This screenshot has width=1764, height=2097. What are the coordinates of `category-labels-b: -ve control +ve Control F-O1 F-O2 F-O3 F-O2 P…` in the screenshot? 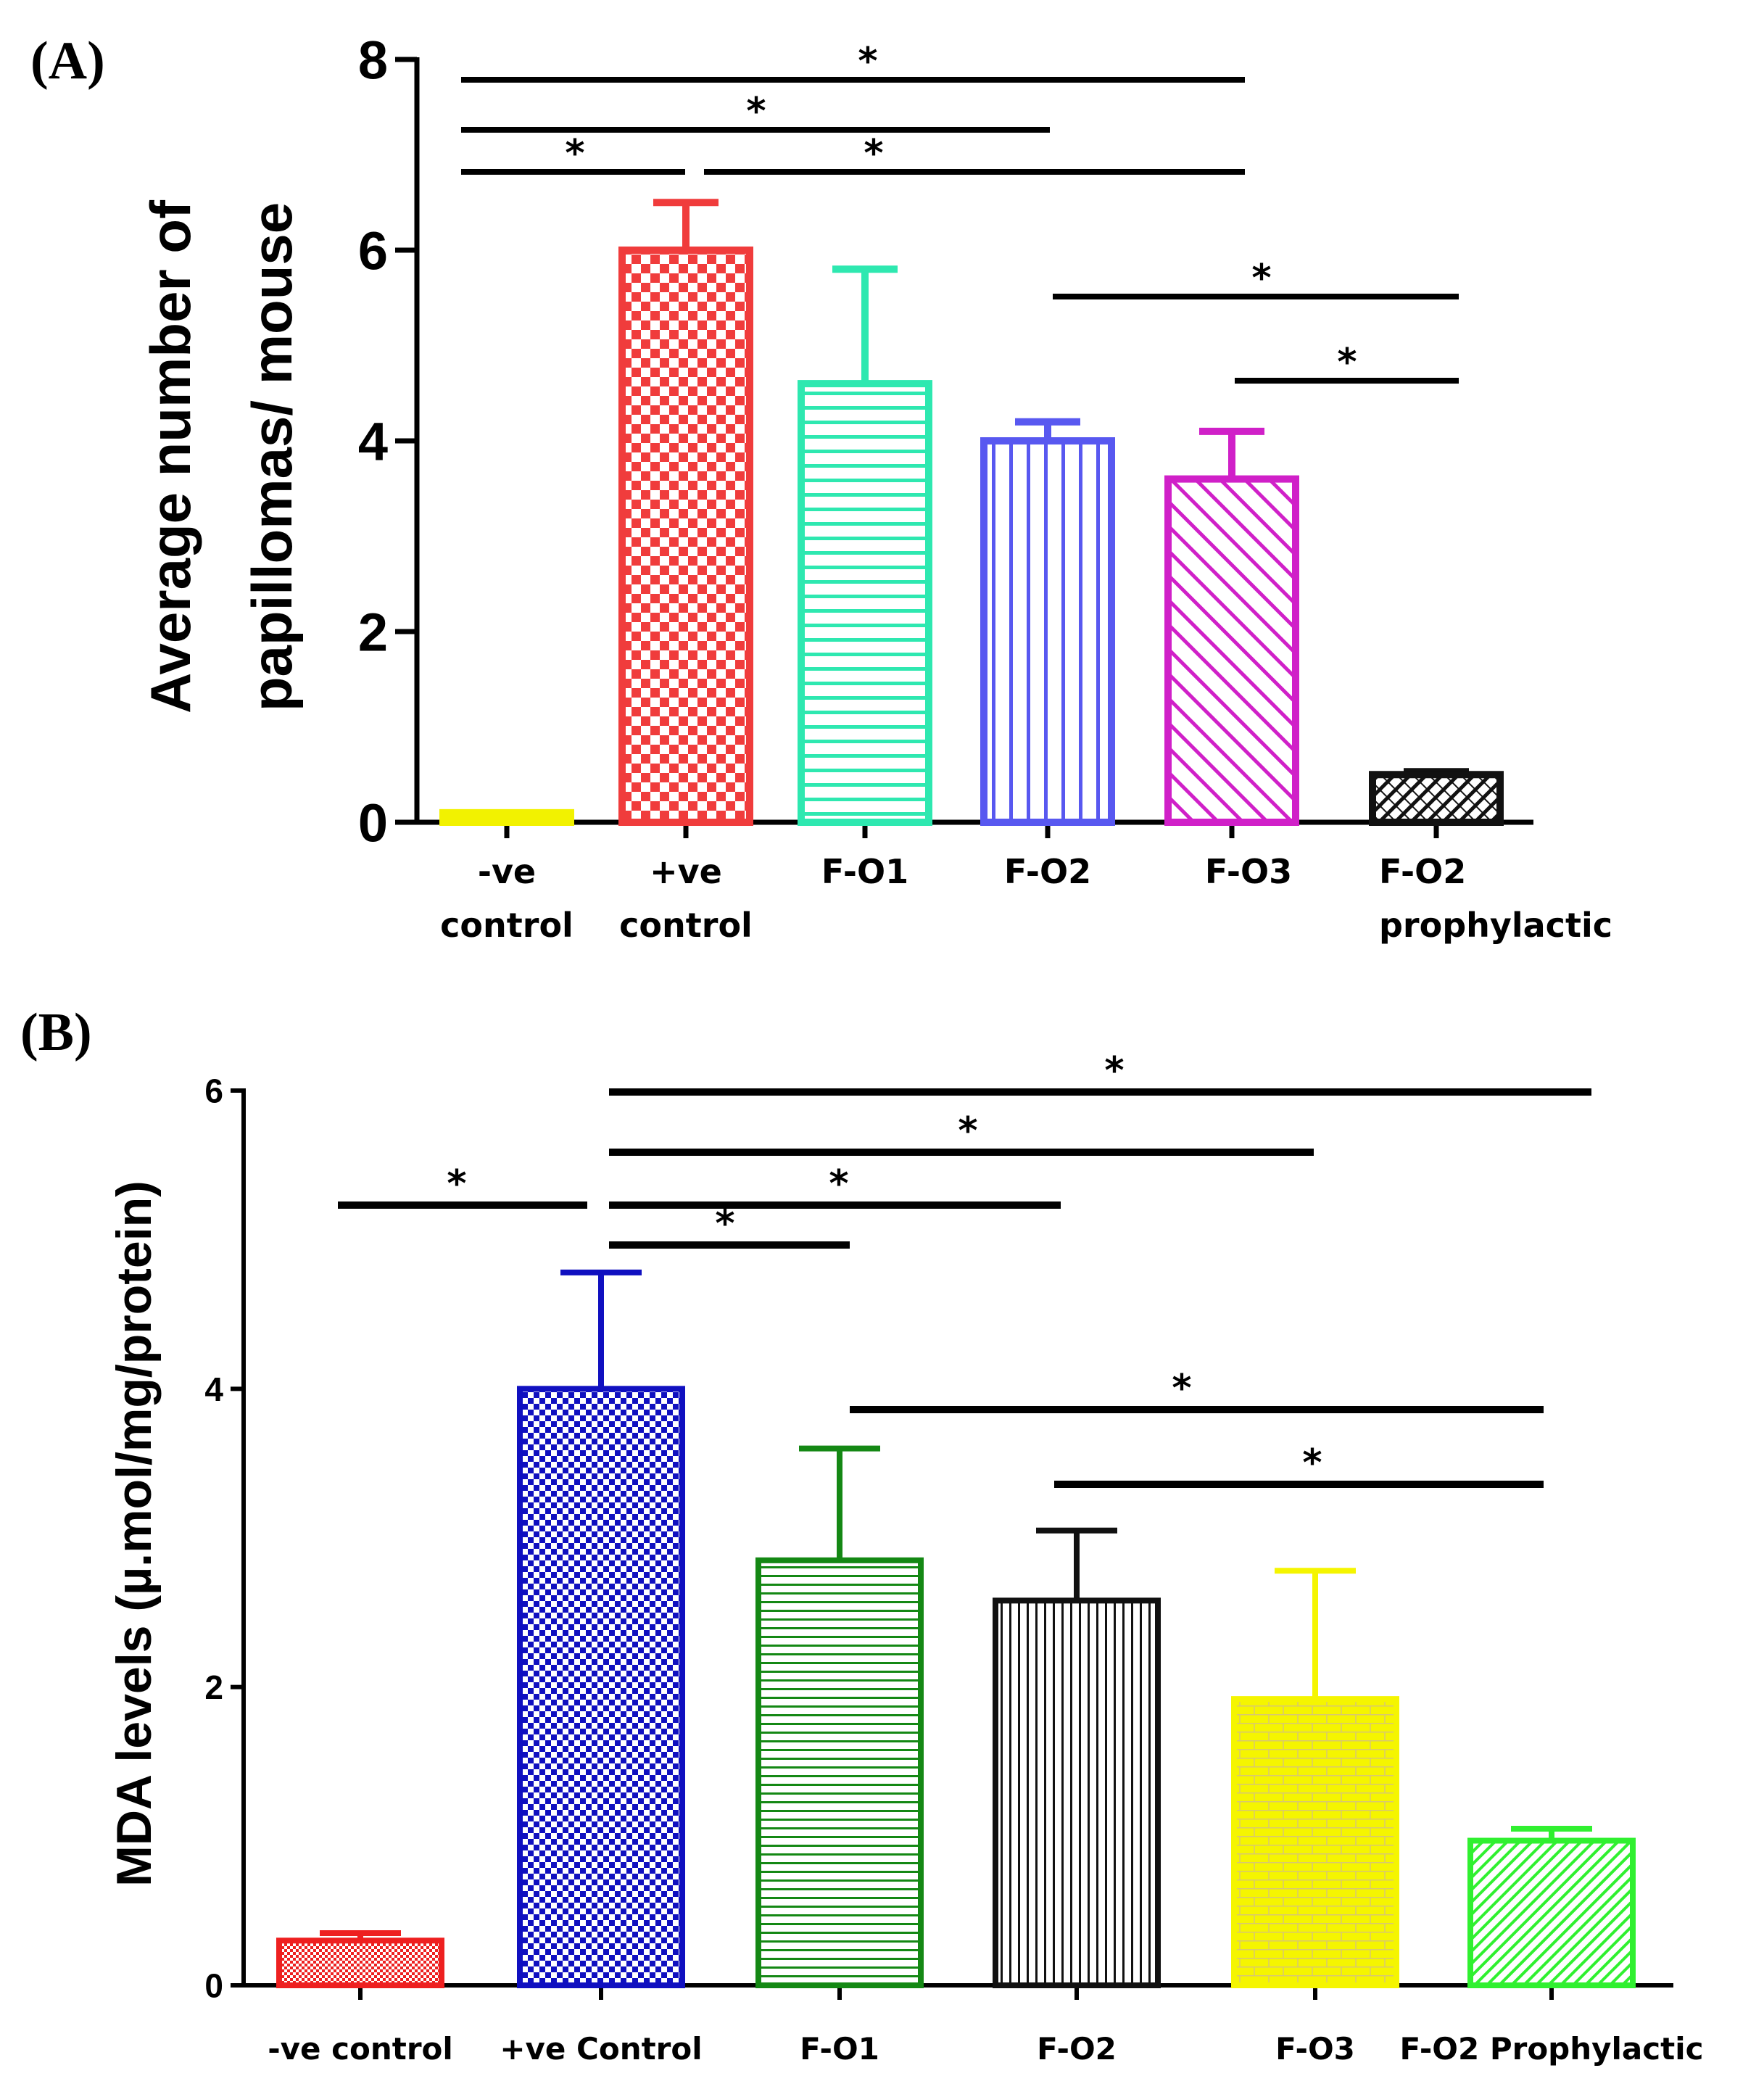 It's located at (986, 2049).